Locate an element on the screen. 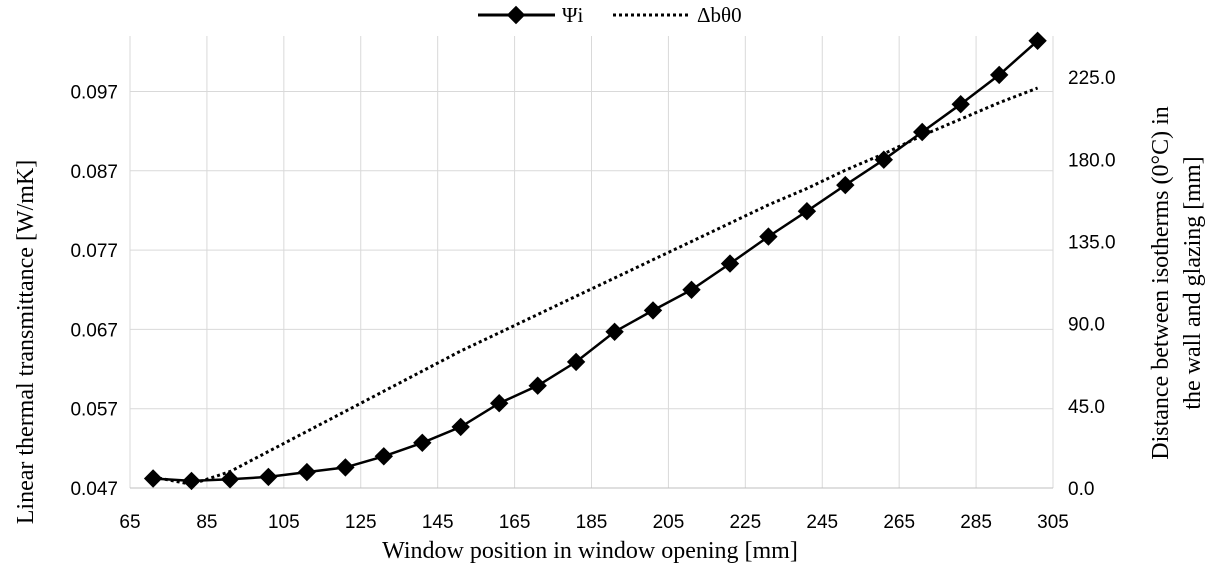 The image size is (1212, 566). legend-psi-label: Ψi is located at coordinates (572, 15).